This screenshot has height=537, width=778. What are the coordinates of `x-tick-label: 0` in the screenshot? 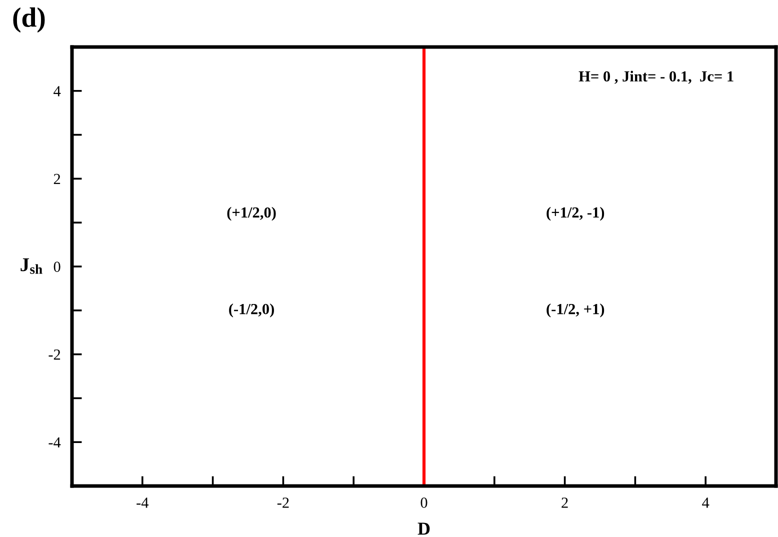 It's located at (424, 503).